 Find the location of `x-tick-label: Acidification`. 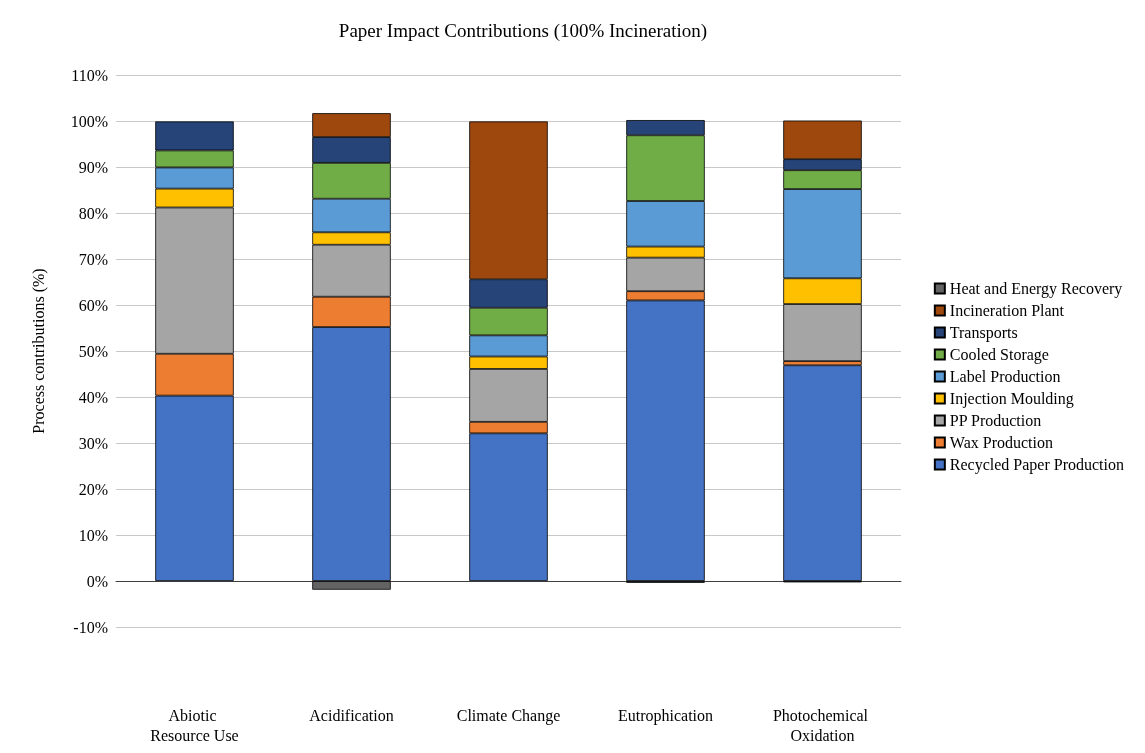

x-tick-label: Acidification is located at coordinates (351, 715).